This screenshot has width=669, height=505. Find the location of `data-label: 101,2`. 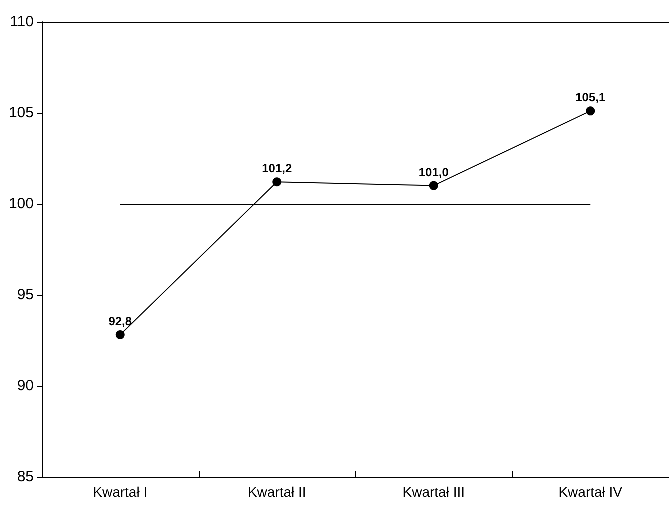

data-label: 101,2 is located at coordinates (277, 169).